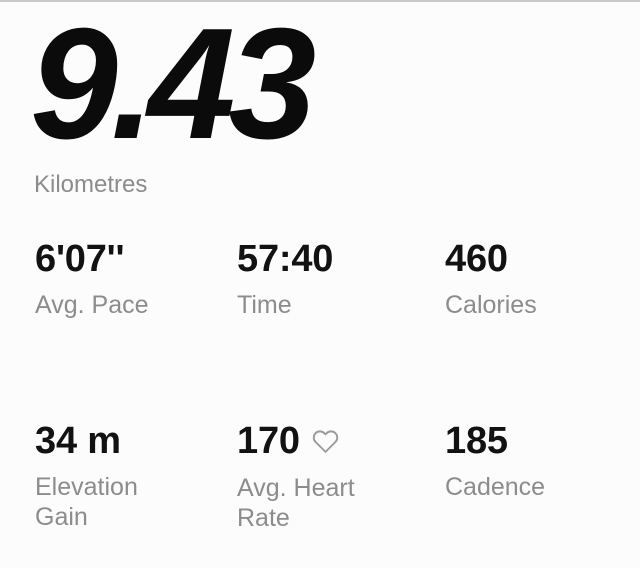 This screenshot has width=640, height=568. I want to click on stat-avg-heart-rate: 170 Avg. Heart Rate, so click(341, 477).